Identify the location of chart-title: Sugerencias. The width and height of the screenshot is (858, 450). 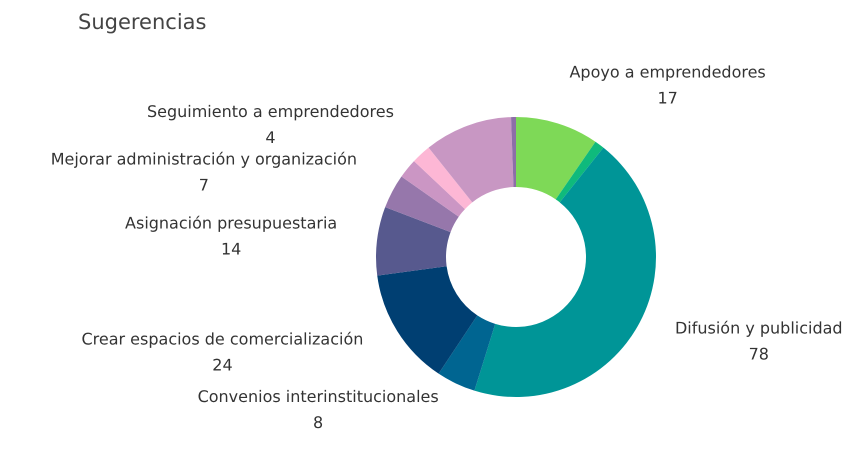
(142, 22).